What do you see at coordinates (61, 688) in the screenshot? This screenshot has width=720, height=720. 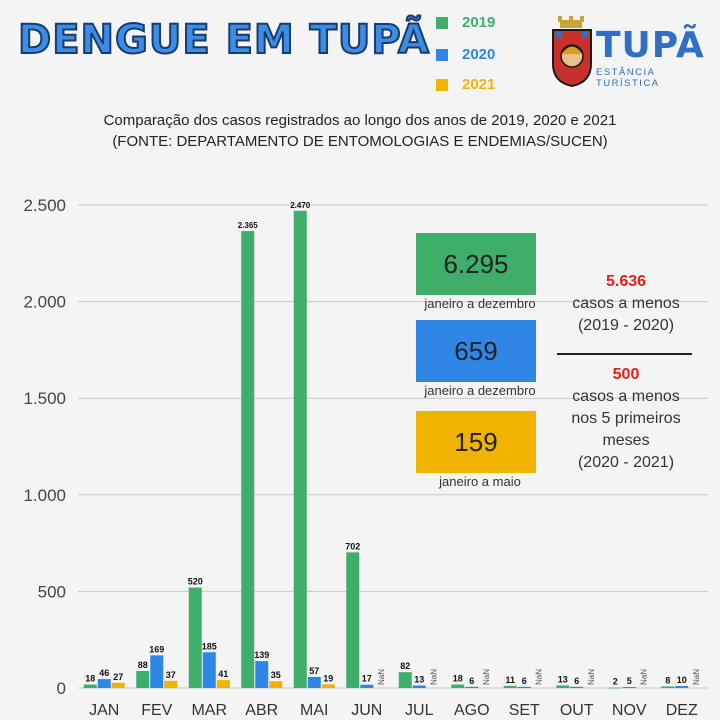 I see `y-tick-label: 0` at bounding box center [61, 688].